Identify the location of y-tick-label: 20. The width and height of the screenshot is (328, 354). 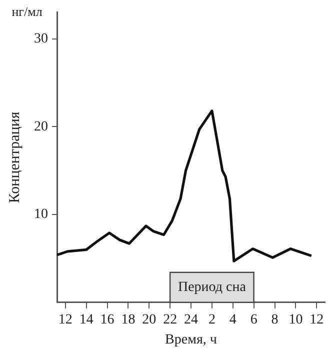
(41, 126).